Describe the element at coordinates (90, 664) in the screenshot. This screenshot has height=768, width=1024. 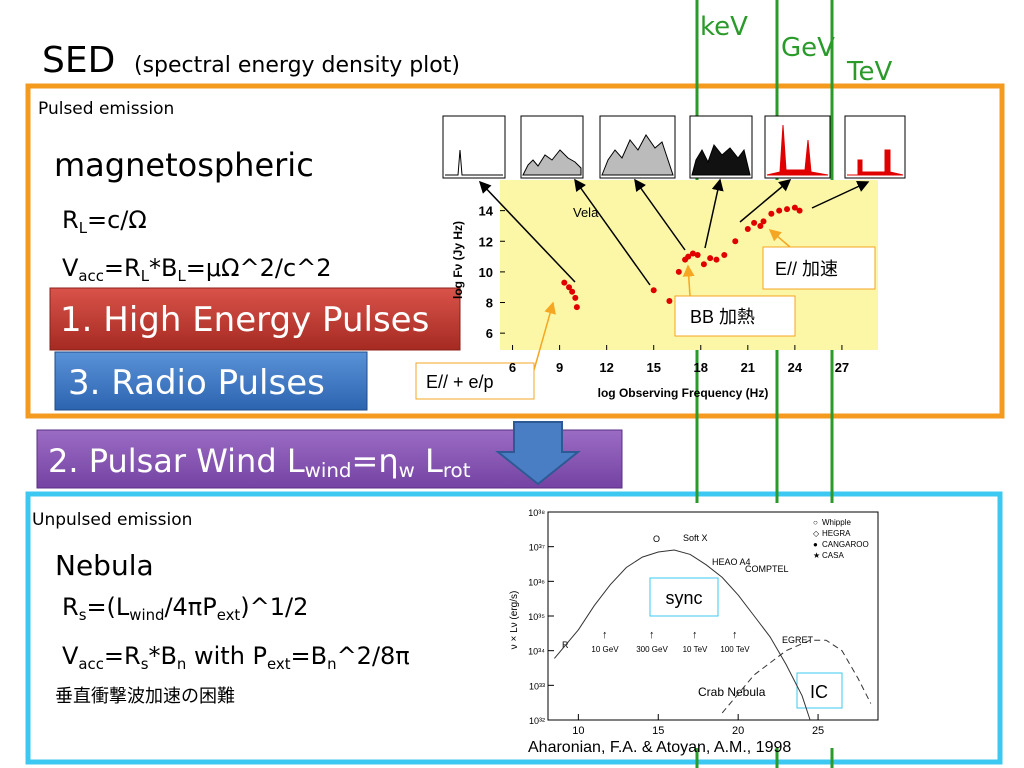
I see `subscript: acc` at that location.